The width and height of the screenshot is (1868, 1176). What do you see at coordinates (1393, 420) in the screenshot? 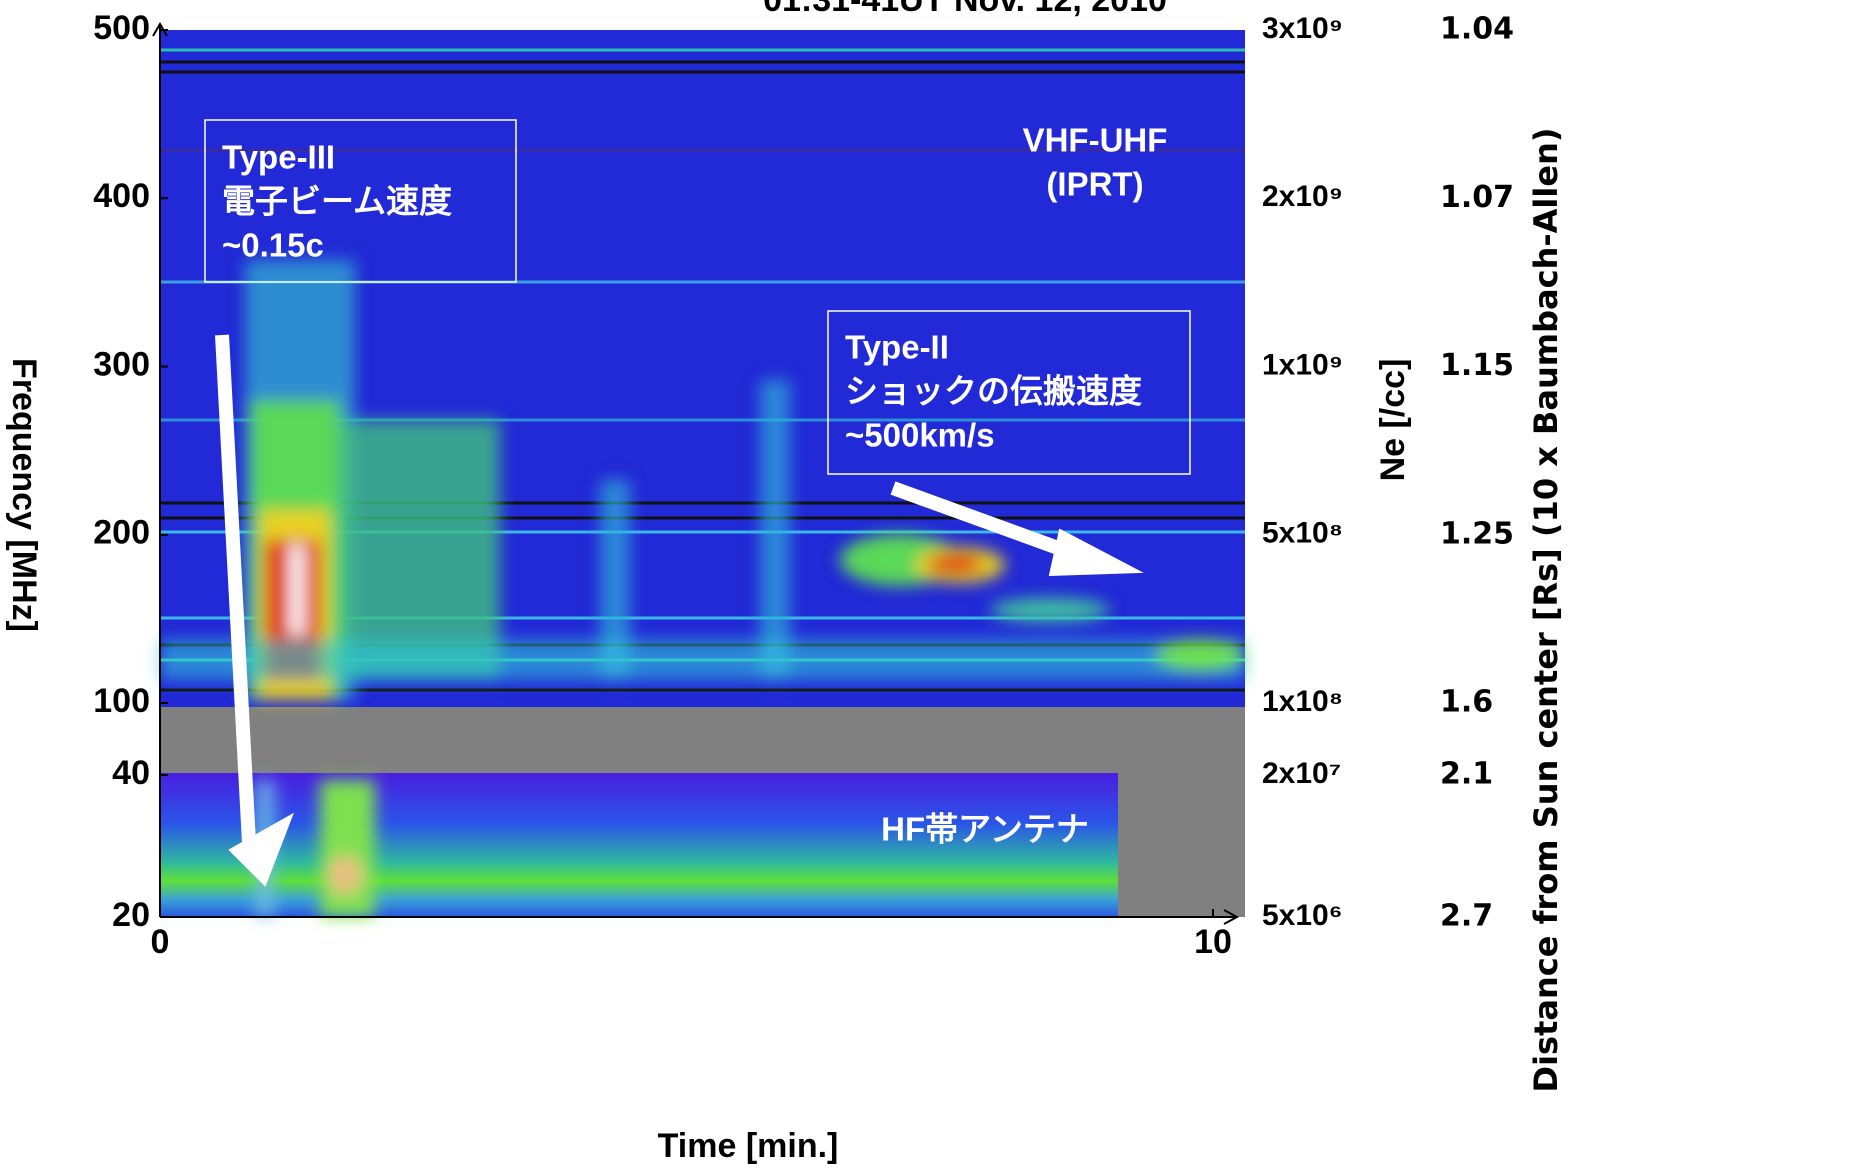
I see `ne-axis-label: Ne [/cc]` at bounding box center [1393, 420].